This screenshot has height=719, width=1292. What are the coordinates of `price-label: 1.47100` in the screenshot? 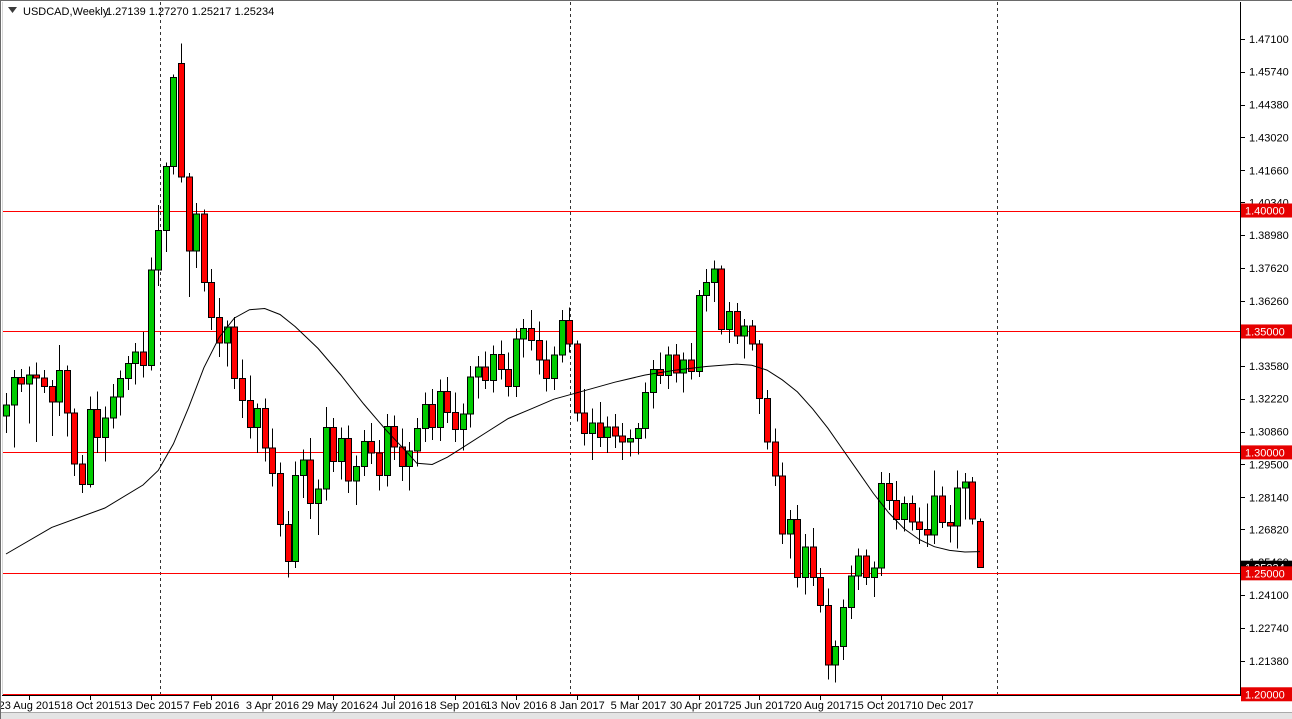 It's located at (1269, 40).